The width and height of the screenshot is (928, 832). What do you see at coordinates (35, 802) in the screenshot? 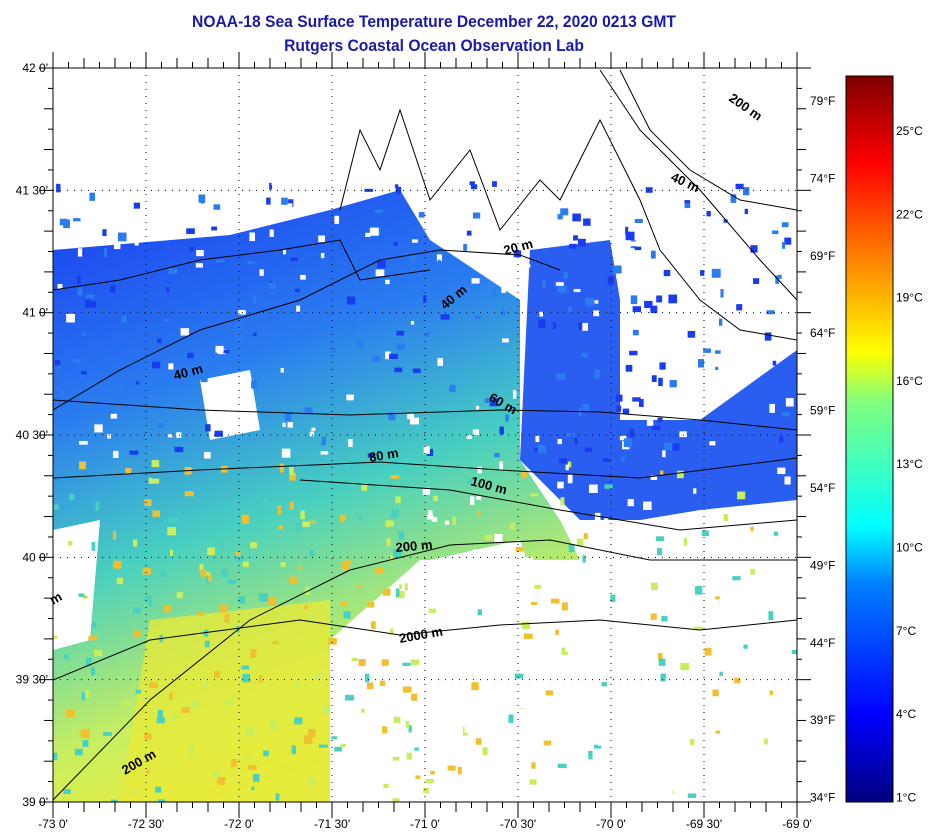
I see `lat-label: 39 0'` at bounding box center [35, 802].